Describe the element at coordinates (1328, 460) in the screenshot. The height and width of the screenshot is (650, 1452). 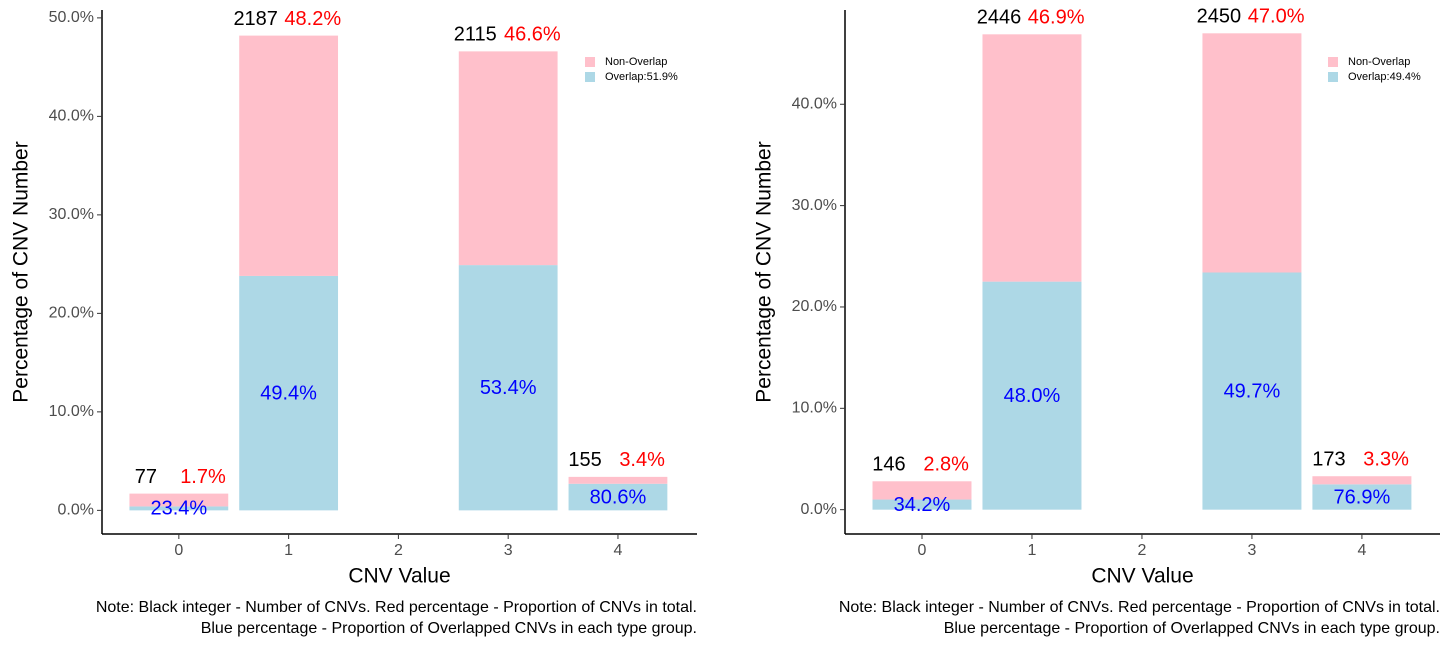
I see `count-label: 173` at that location.